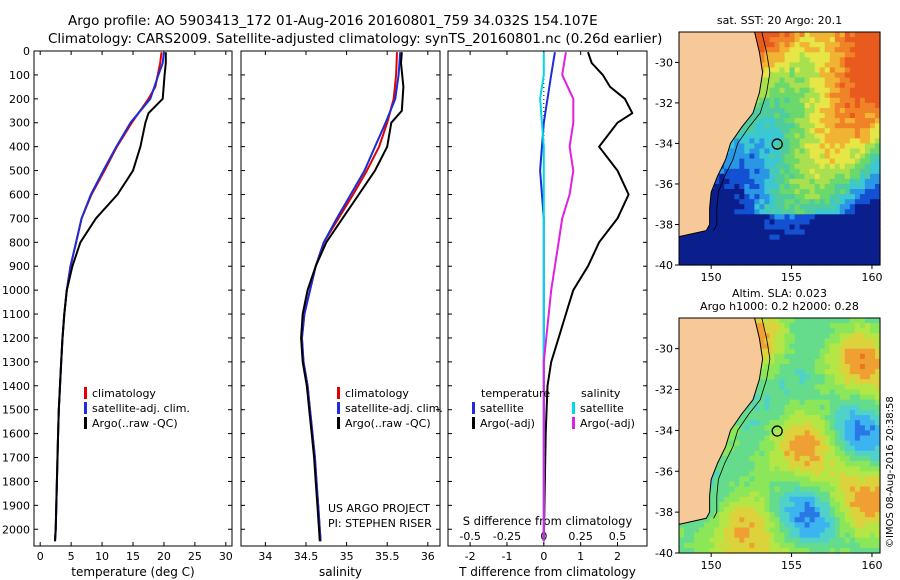 The height and width of the screenshot is (580, 900). I want to click on lat-tick-label: -32, so click(664, 103).